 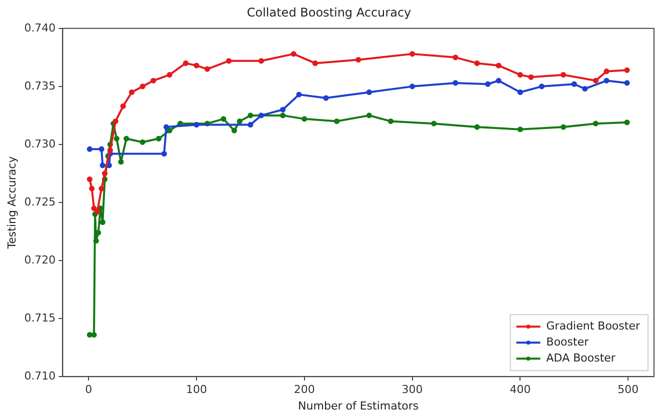 What do you see at coordinates (88, 389) in the screenshot?
I see `x-tick-label: 0` at bounding box center [88, 389].